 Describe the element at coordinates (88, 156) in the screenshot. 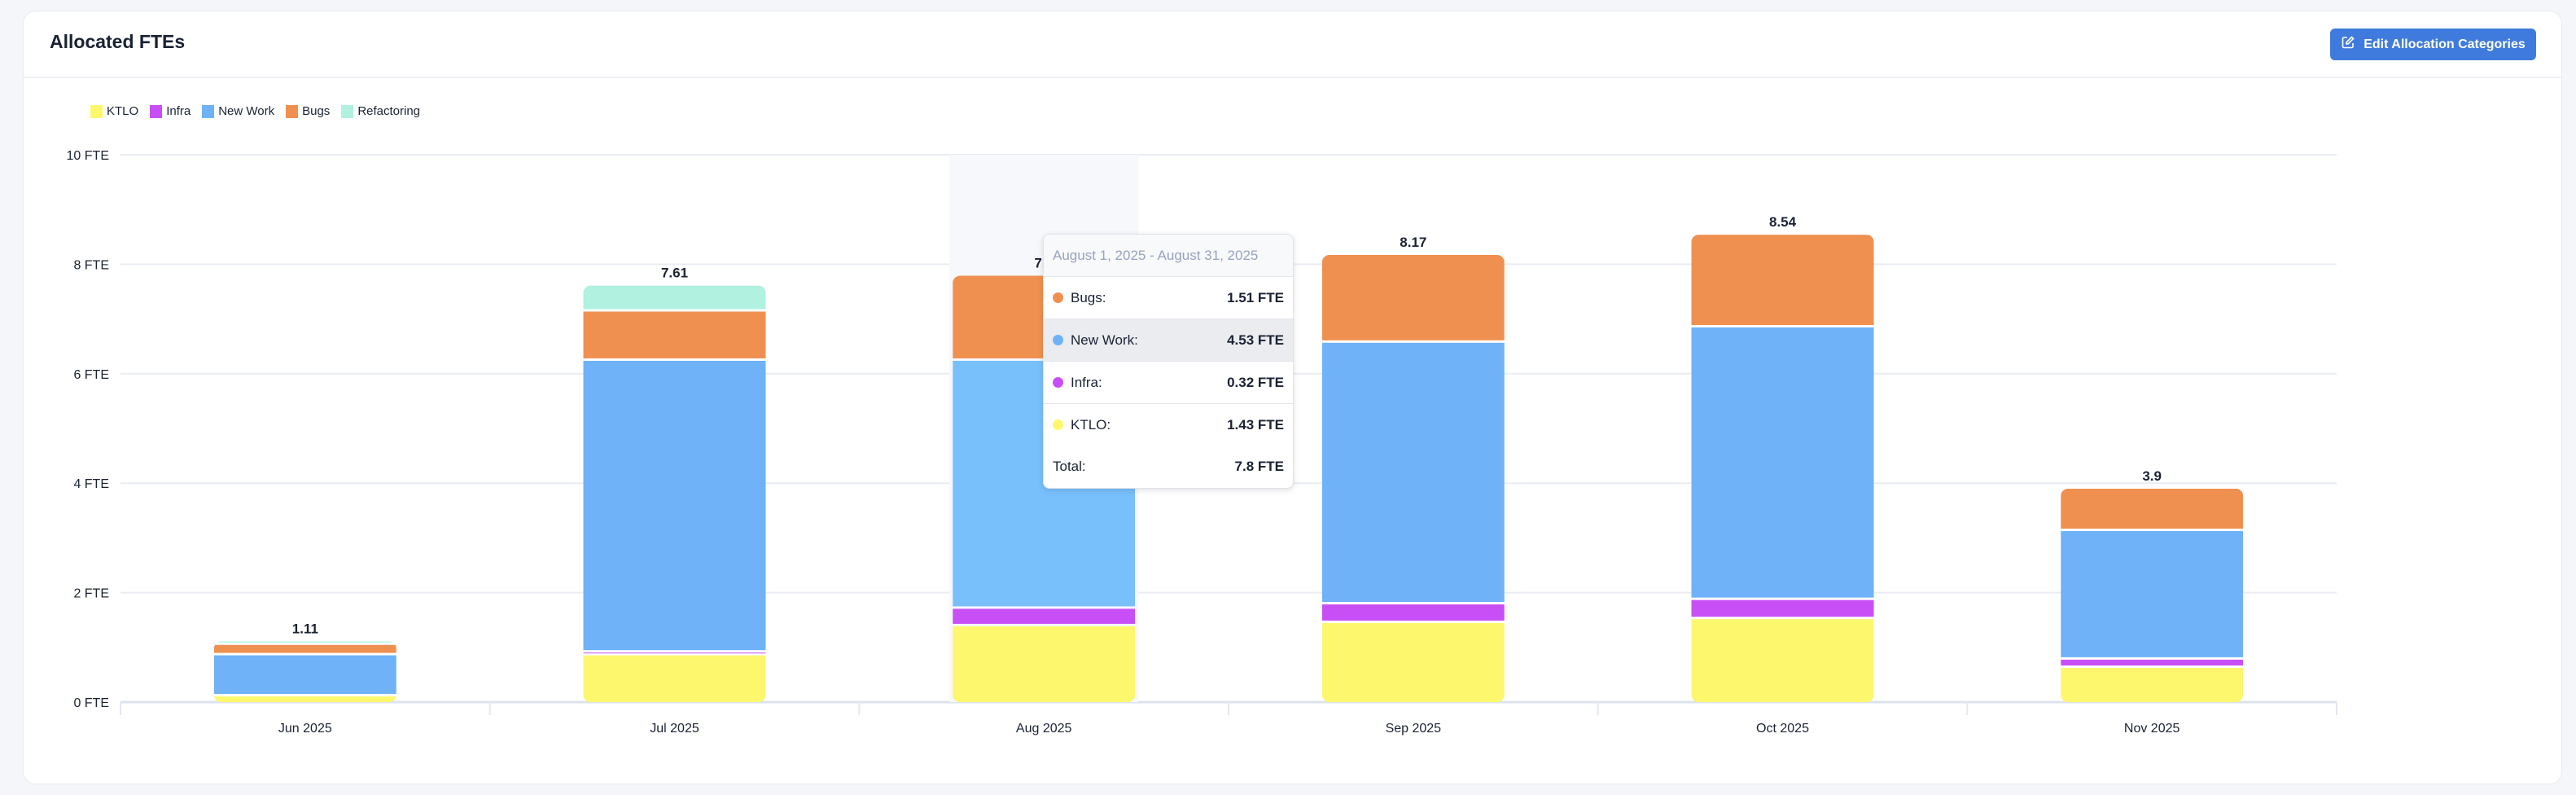

I see `y-tick-label: 10 FTE` at that location.